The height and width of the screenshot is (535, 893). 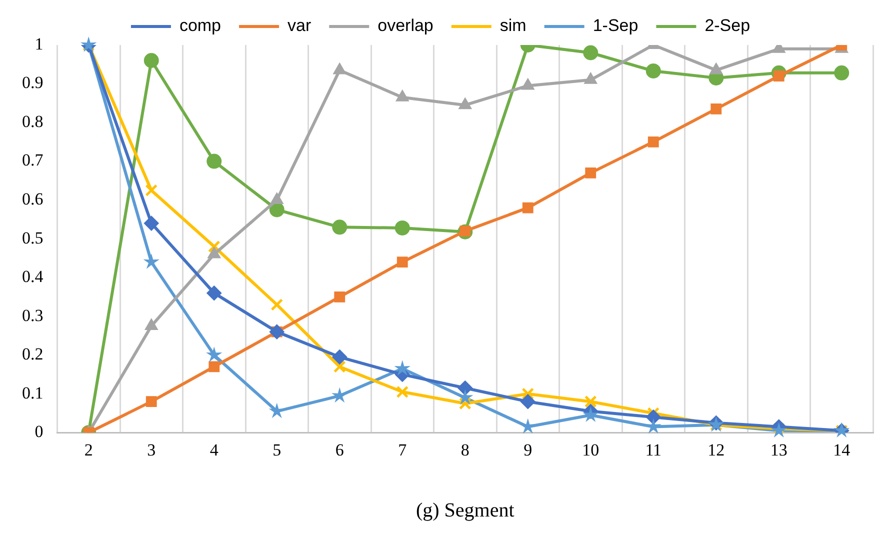 What do you see at coordinates (591, 450) in the screenshot?
I see `x-tick-label: 10` at bounding box center [591, 450].